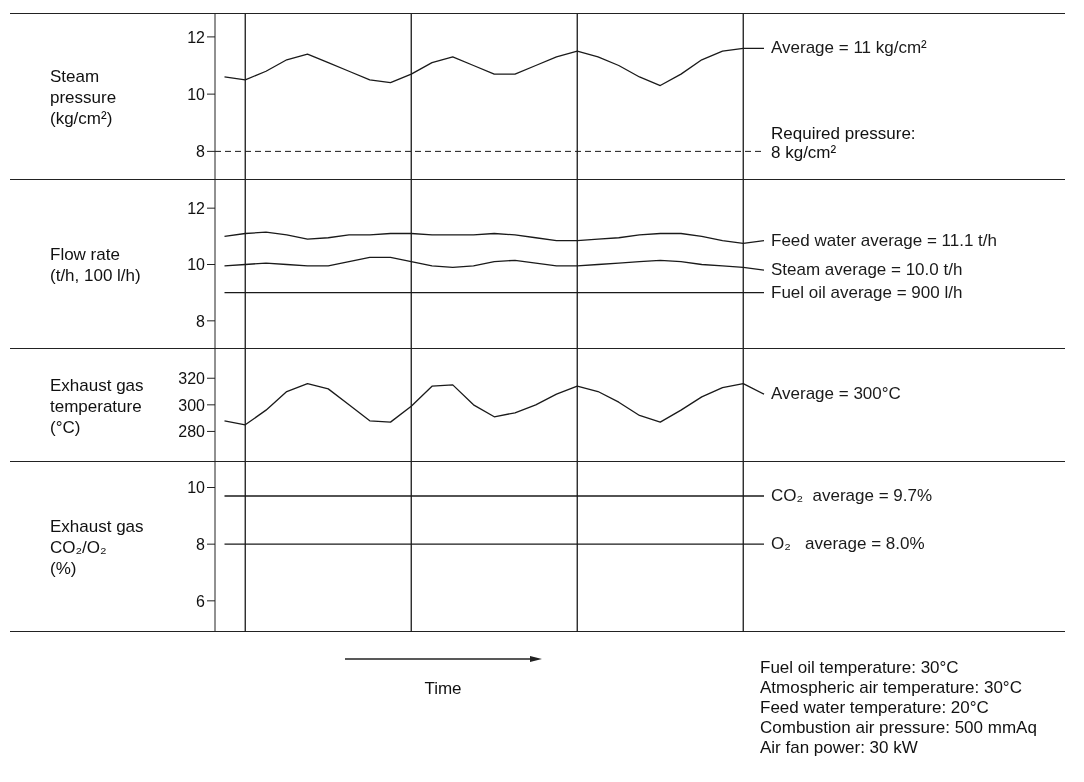 The image size is (1084, 782). Describe the element at coordinates (867, 292) in the screenshot. I see `series-label: Fuel oil average = 900 l/h` at that location.